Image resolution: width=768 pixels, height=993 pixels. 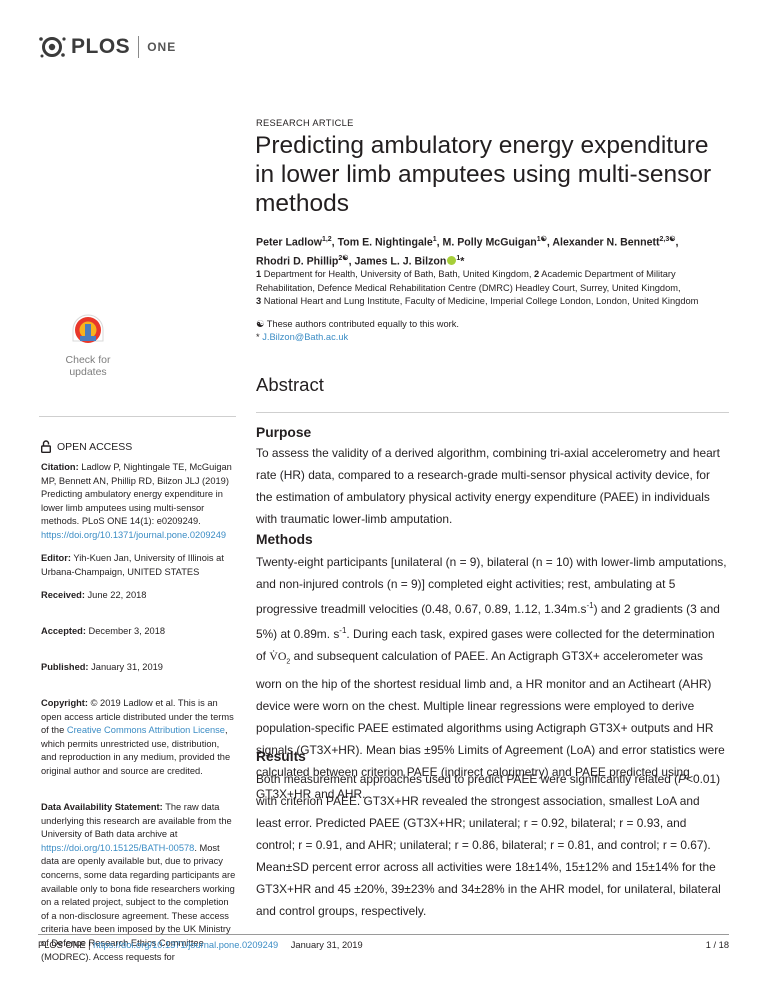 I want to click on license-link: Creative Commons Attribution License, so click(x=145, y=730).